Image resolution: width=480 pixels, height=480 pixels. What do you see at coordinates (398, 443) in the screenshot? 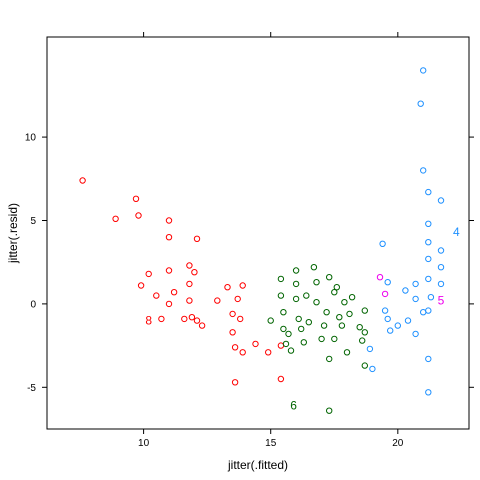
I see `x-tick-label-20: 20` at bounding box center [398, 443].